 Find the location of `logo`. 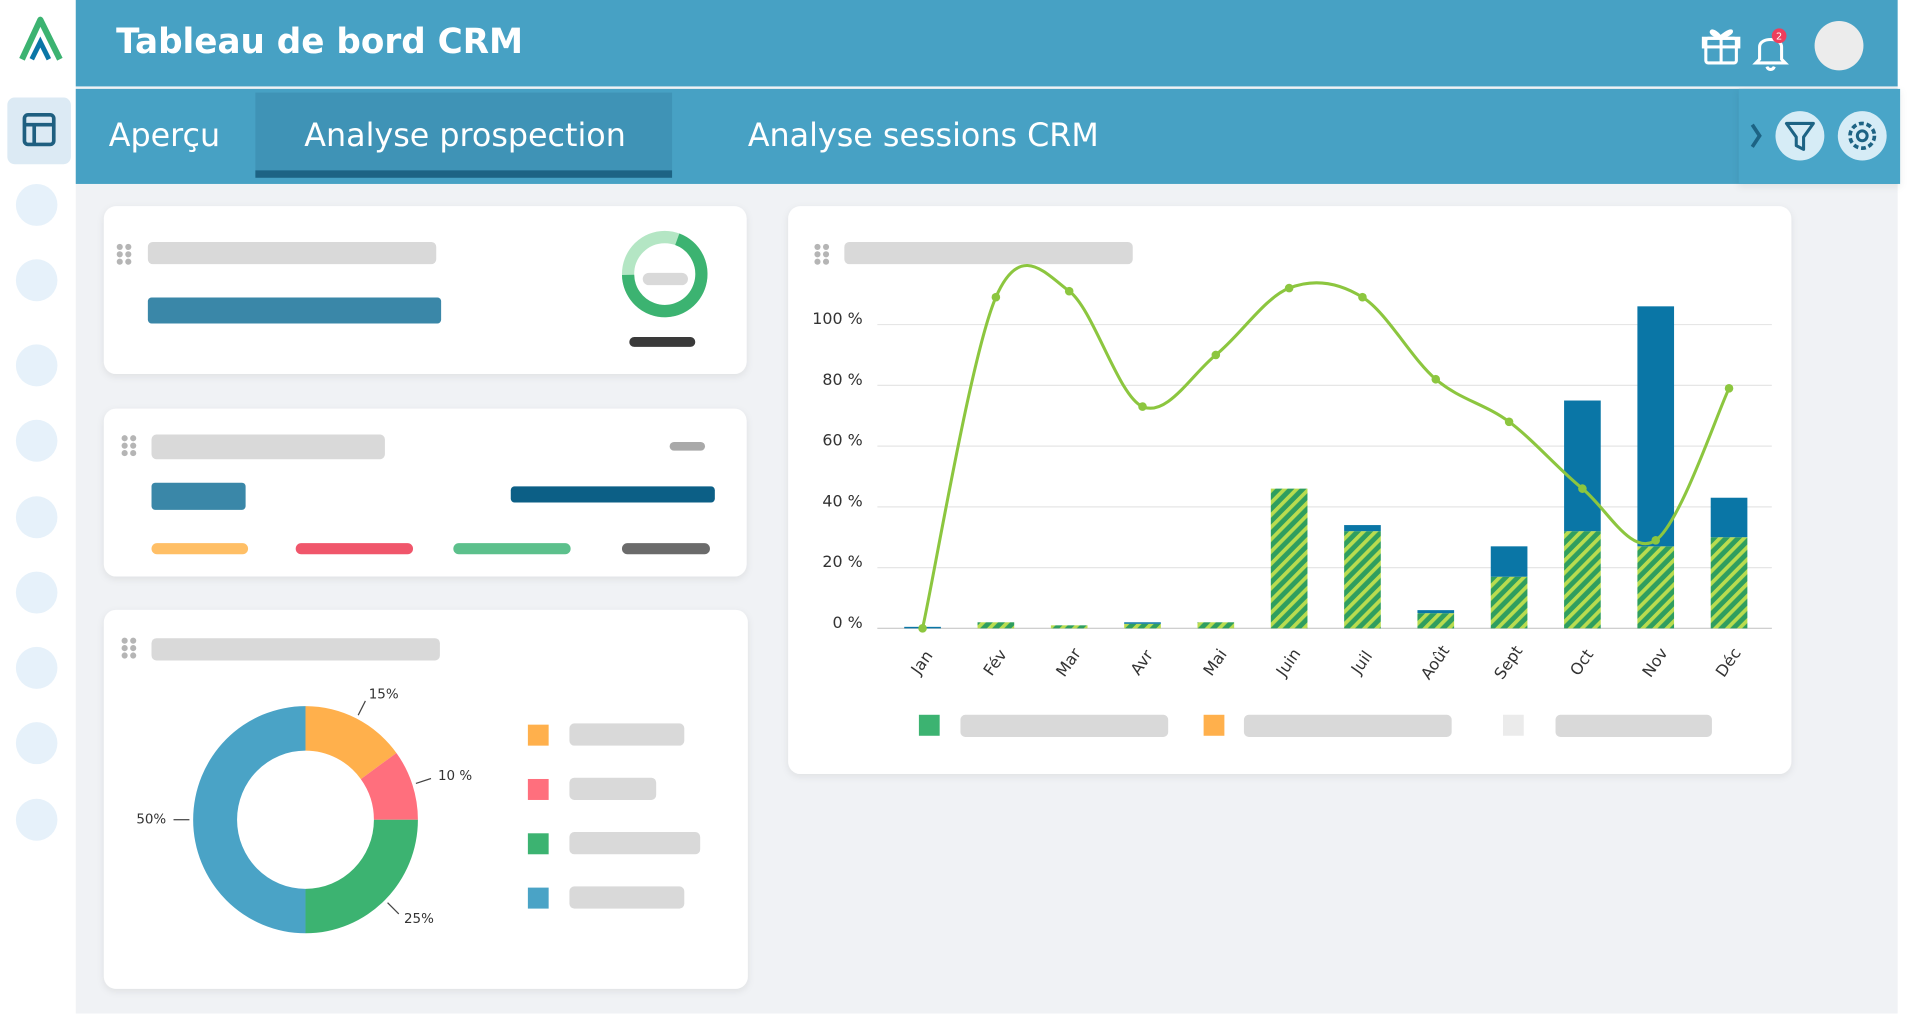

logo is located at coordinates (41, 38).